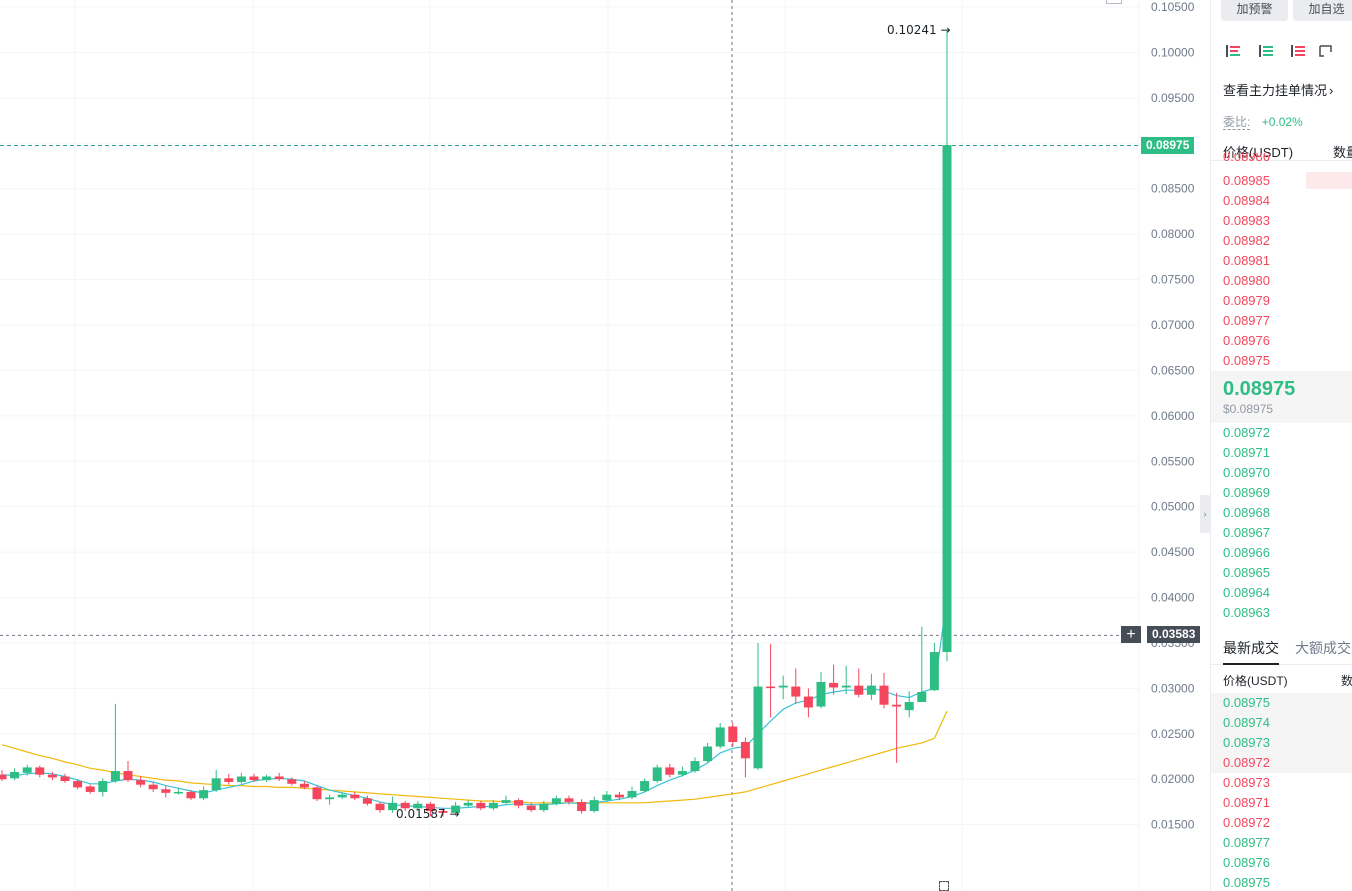 Image resolution: width=1352 pixels, height=891 pixels. I want to click on panel-collapse-handle: ›, so click(1205, 514).